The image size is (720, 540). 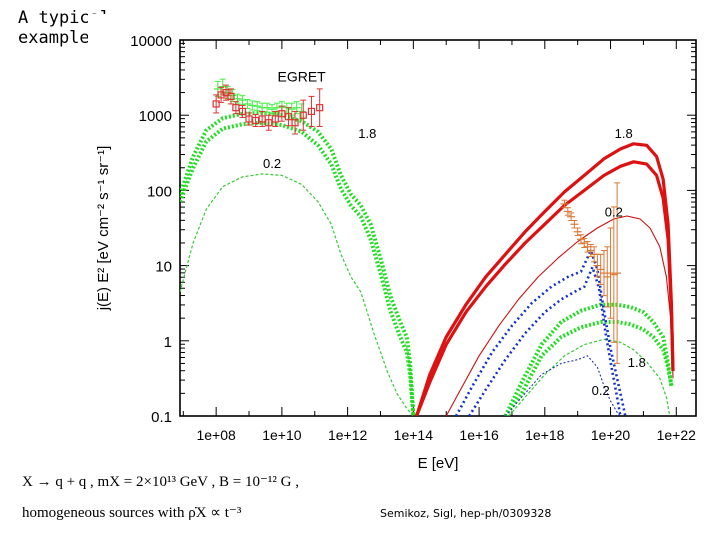 What do you see at coordinates (479, 435) in the screenshot?
I see `x-tick-label: 1e+16` at bounding box center [479, 435].